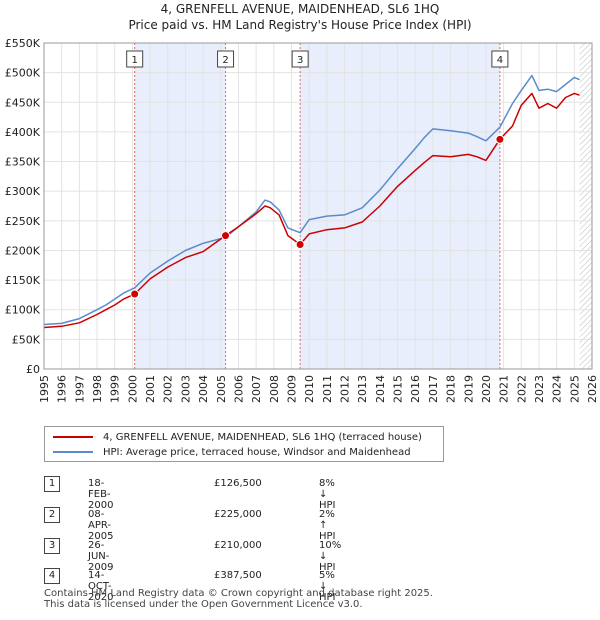 This screenshot has height=620, width=600. Describe the element at coordinates (23, 280) in the screenshot. I see `y-tick-label: £150K` at that location.